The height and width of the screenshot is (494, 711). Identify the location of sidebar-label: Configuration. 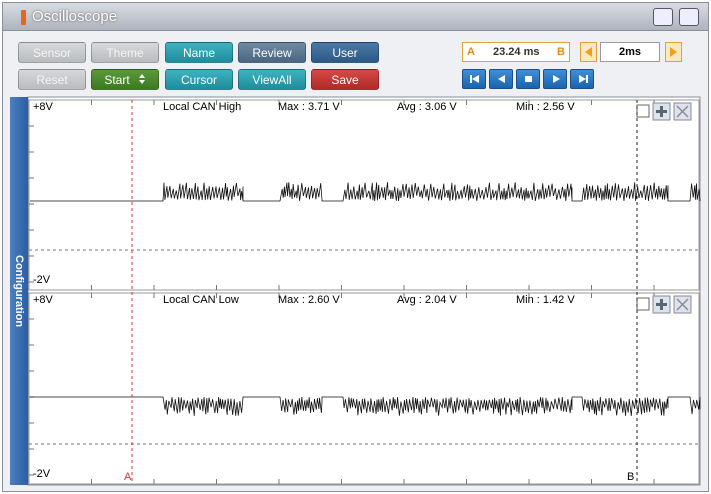
(19, 291).